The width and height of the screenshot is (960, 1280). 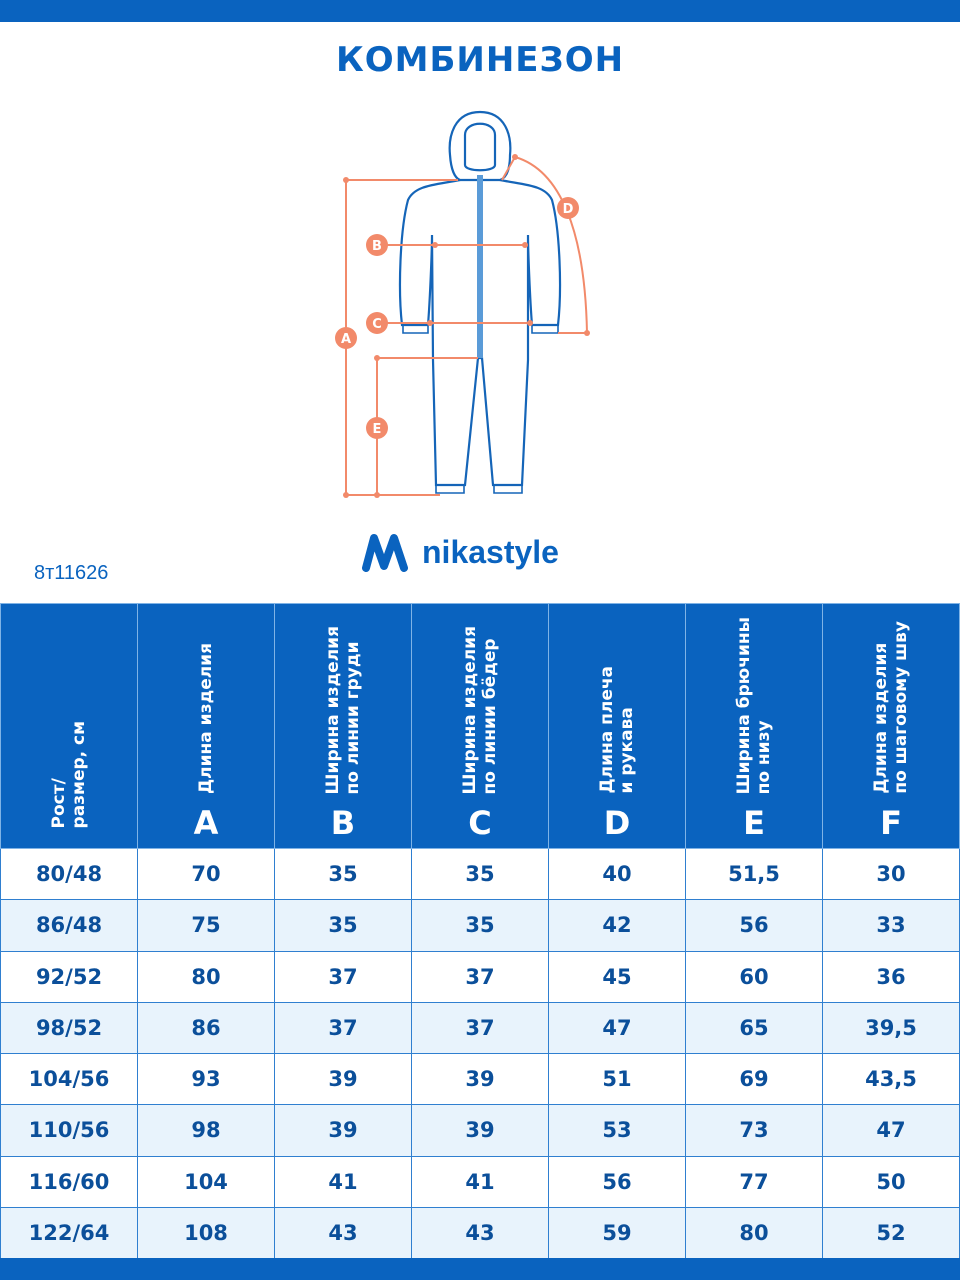 What do you see at coordinates (206, 874) in the screenshot?
I see `measurement-cell: 70` at bounding box center [206, 874].